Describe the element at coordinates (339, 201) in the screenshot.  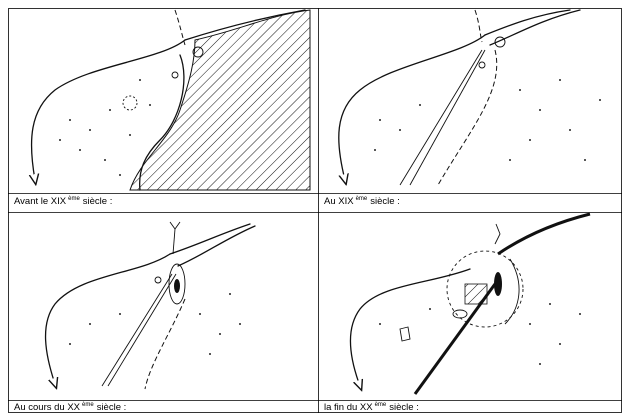
I see `caption-text: Au XIX` at that location.